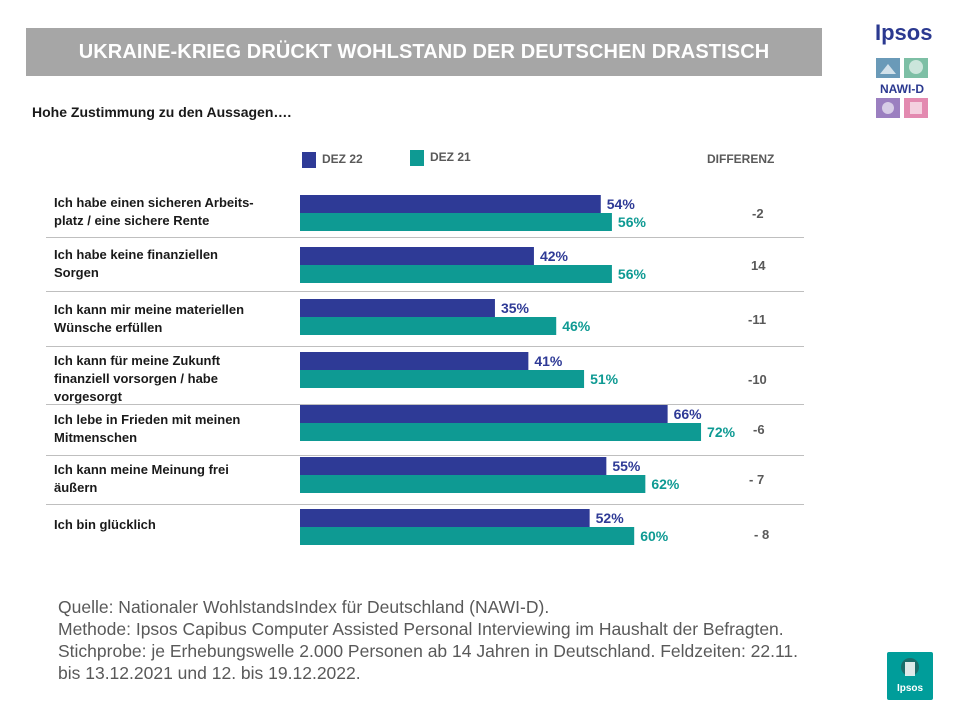 The width and height of the screenshot is (960, 720). Describe the element at coordinates (515, 308) in the screenshot. I see `data-label-dez22-3: 35%` at that location.